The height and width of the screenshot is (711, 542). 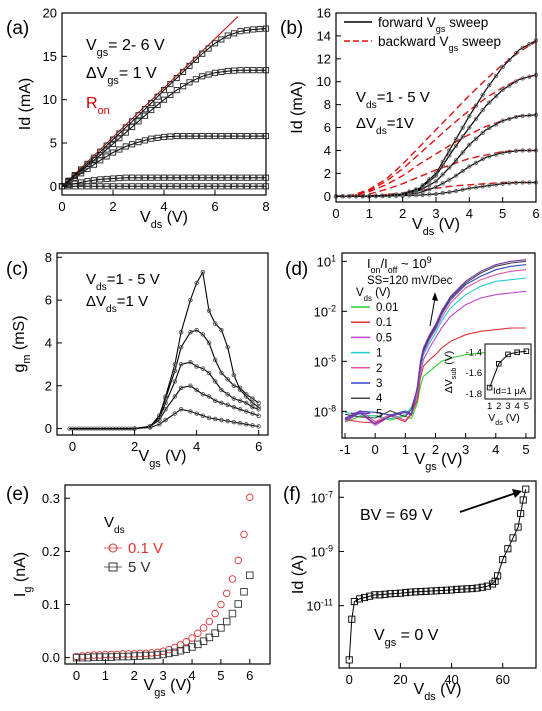 I want to click on text-part: (b), so click(x=291, y=28).